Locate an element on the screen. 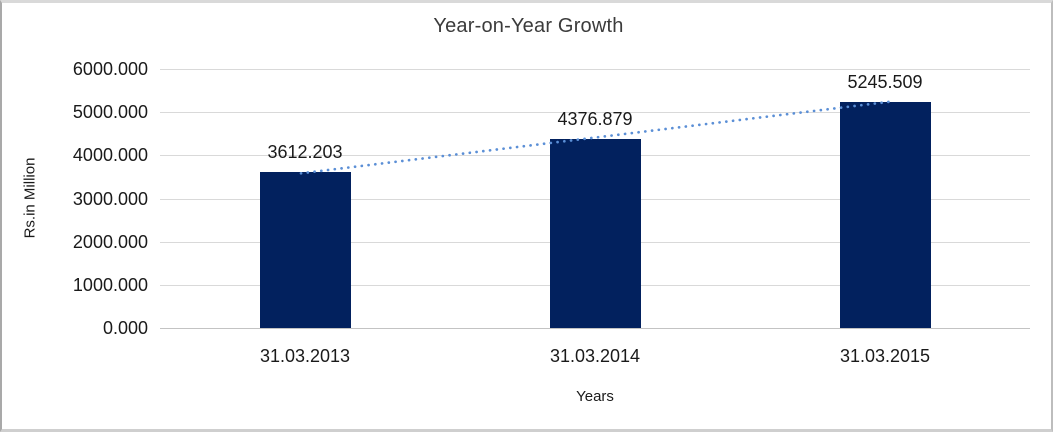 The height and width of the screenshot is (432, 1053). bar-value-label: 5245.509 is located at coordinates (885, 82).